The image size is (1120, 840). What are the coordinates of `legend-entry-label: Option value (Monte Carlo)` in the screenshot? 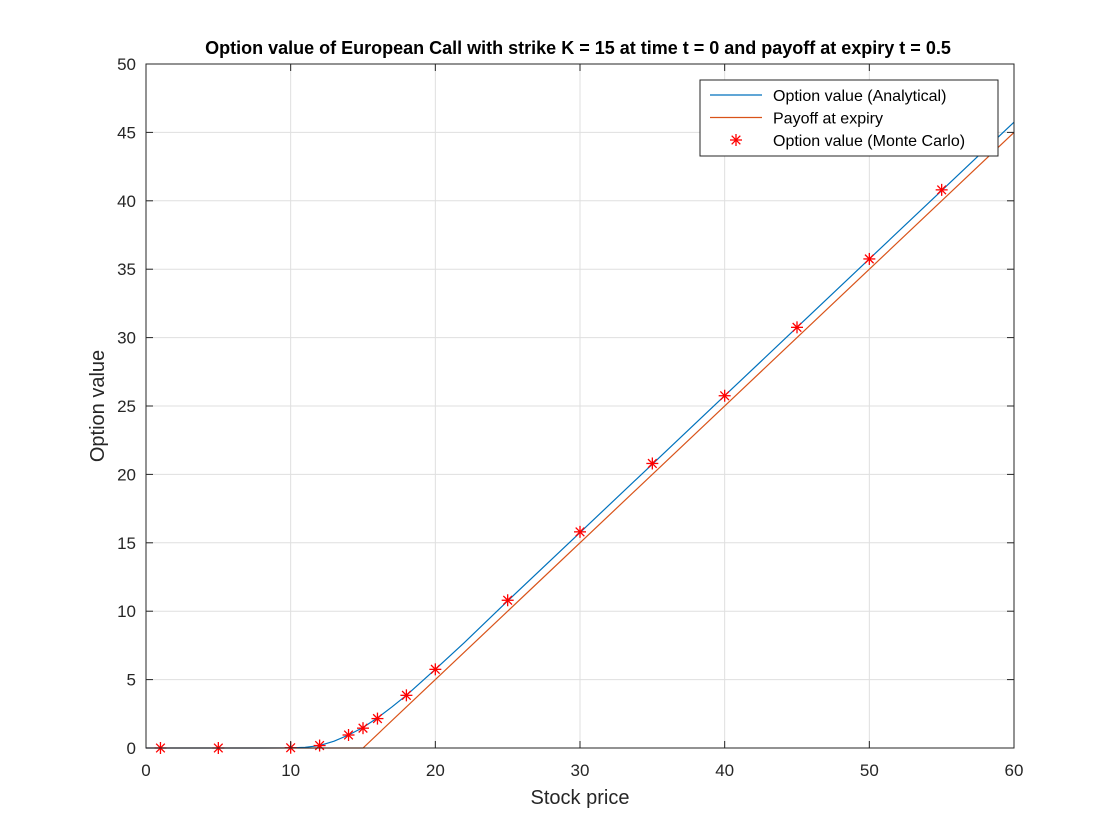 It's located at (869, 141).